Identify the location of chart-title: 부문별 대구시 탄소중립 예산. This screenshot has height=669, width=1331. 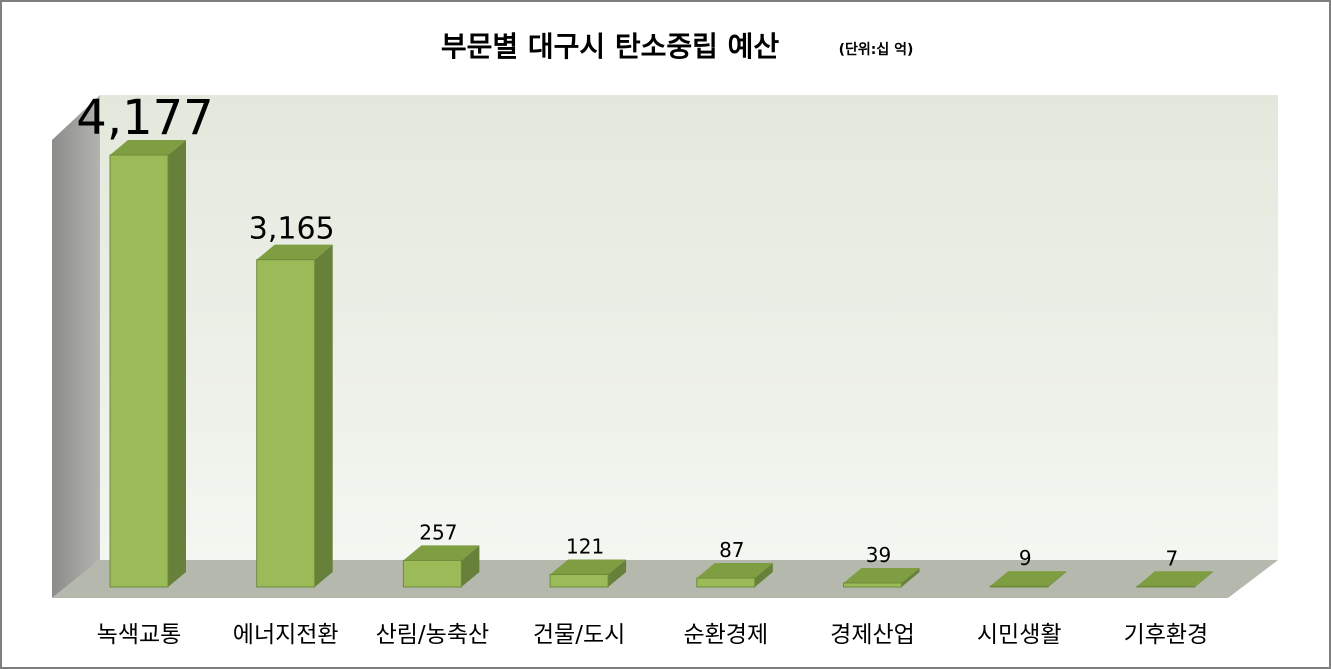
(610, 46).